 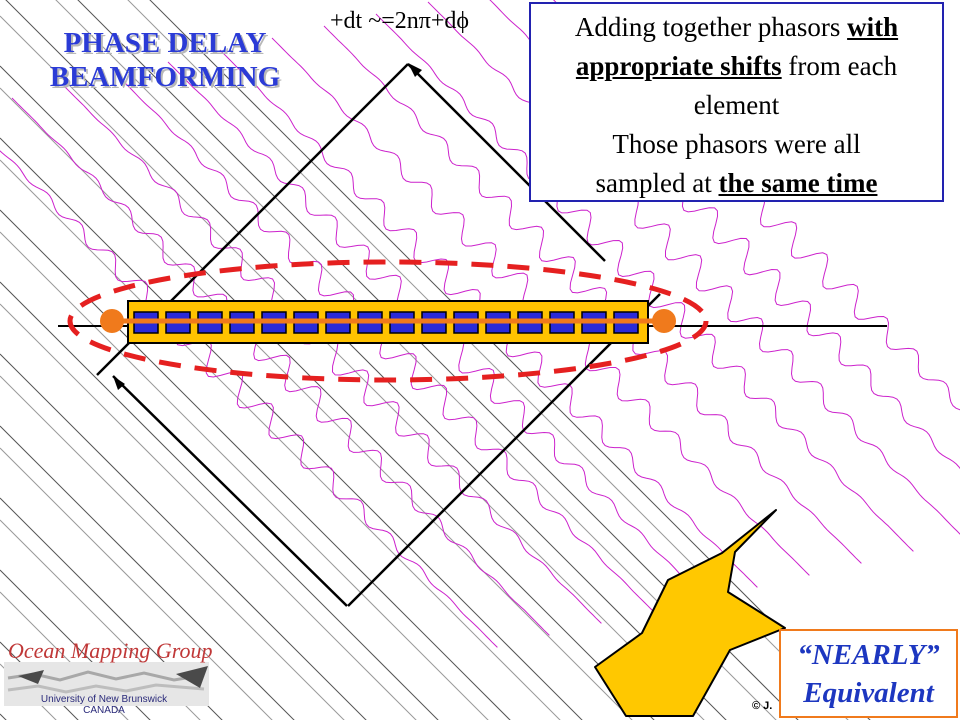 I want to click on info-line-3: element, so click(x=736, y=105).